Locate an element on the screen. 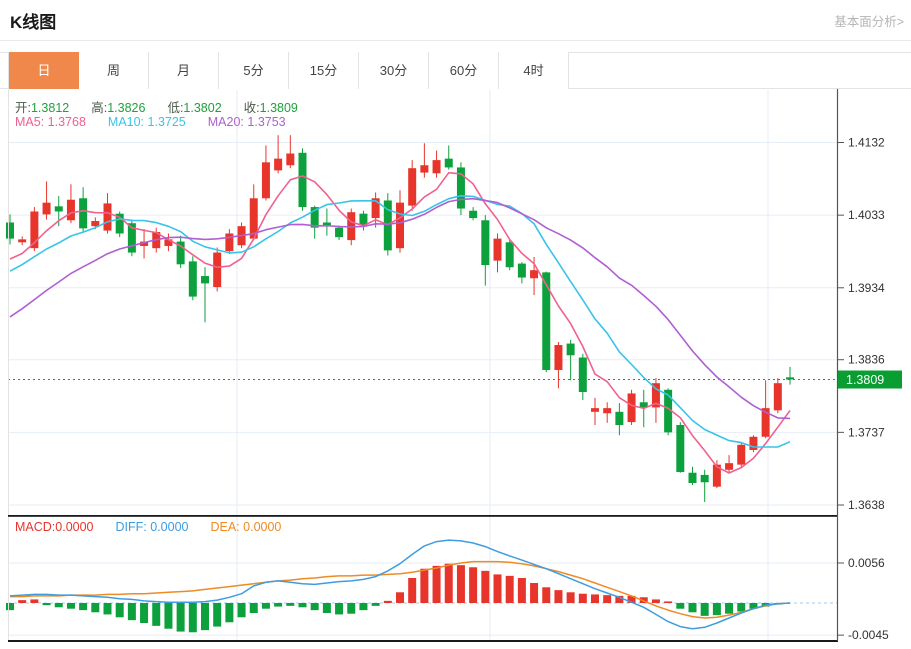 The height and width of the screenshot is (649, 911). period-tab-bar: 日 周 月 5分 15分 30分 60分 4时 is located at coordinates (455, 70).